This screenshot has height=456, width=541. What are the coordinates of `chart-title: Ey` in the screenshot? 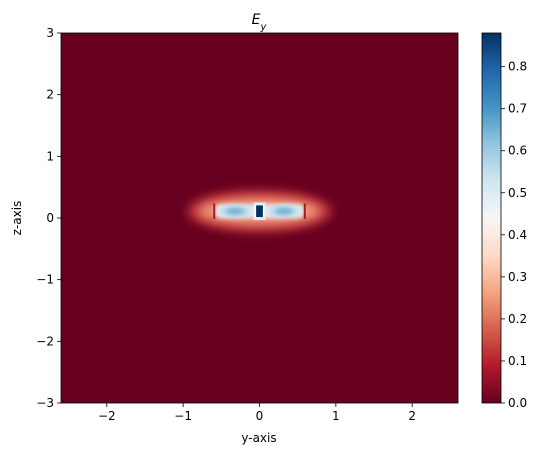 It's located at (260, 22).